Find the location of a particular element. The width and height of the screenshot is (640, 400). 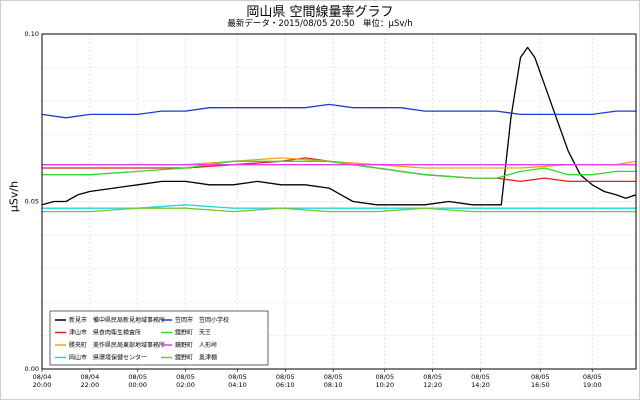

y-tick-label: 0.10 is located at coordinates (32, 34).